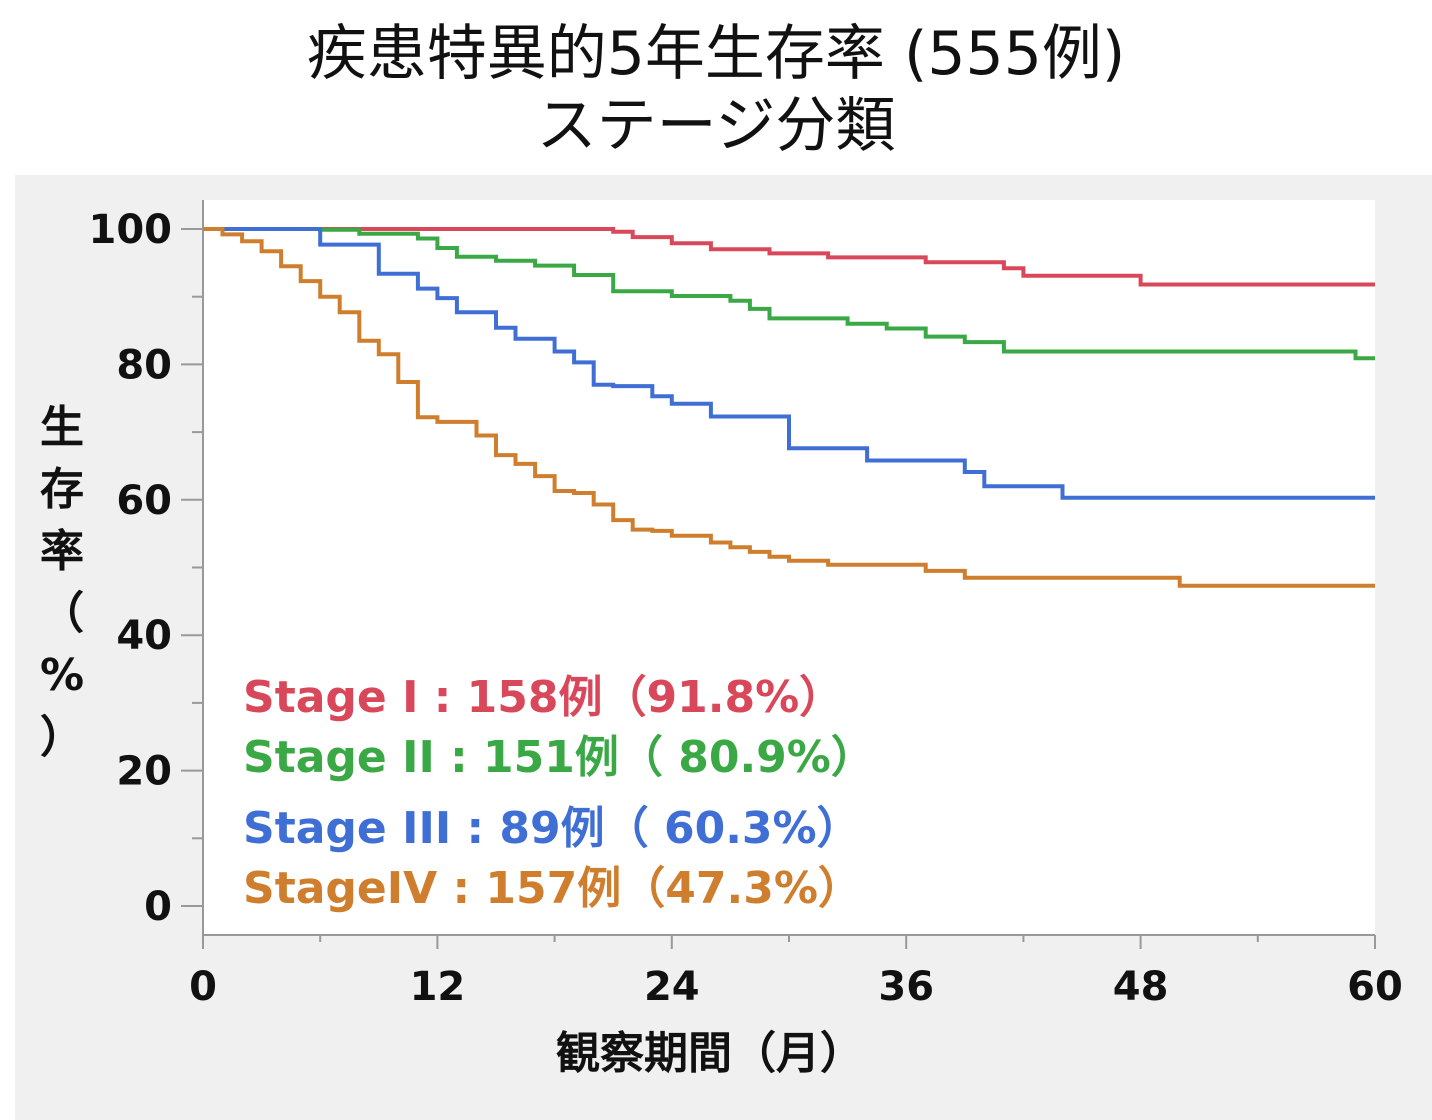 This screenshot has width=1432, height=1120. Describe the element at coordinates (131, 230) in the screenshot. I see `y-tick-label: 100` at that location.